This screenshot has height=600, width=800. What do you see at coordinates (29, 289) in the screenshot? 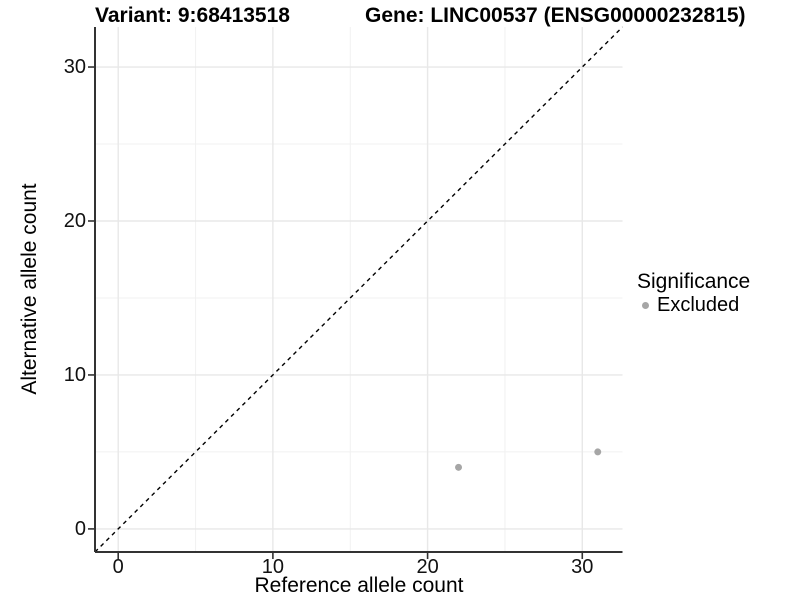
I see `y-axis-title: Alternative allele count` at bounding box center [29, 289].